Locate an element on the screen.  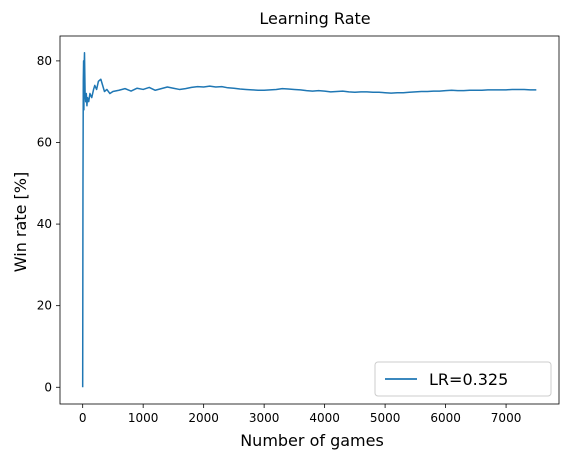
y-axis: 0 20 40 60 80 is located at coordinates (48, 224).